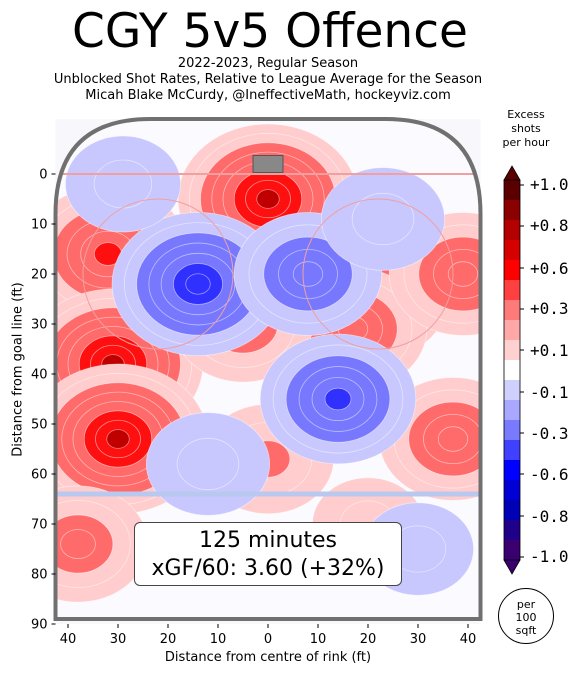  What do you see at coordinates (39, 475) in the screenshot?
I see `y-tick-label: 60` at bounding box center [39, 475].